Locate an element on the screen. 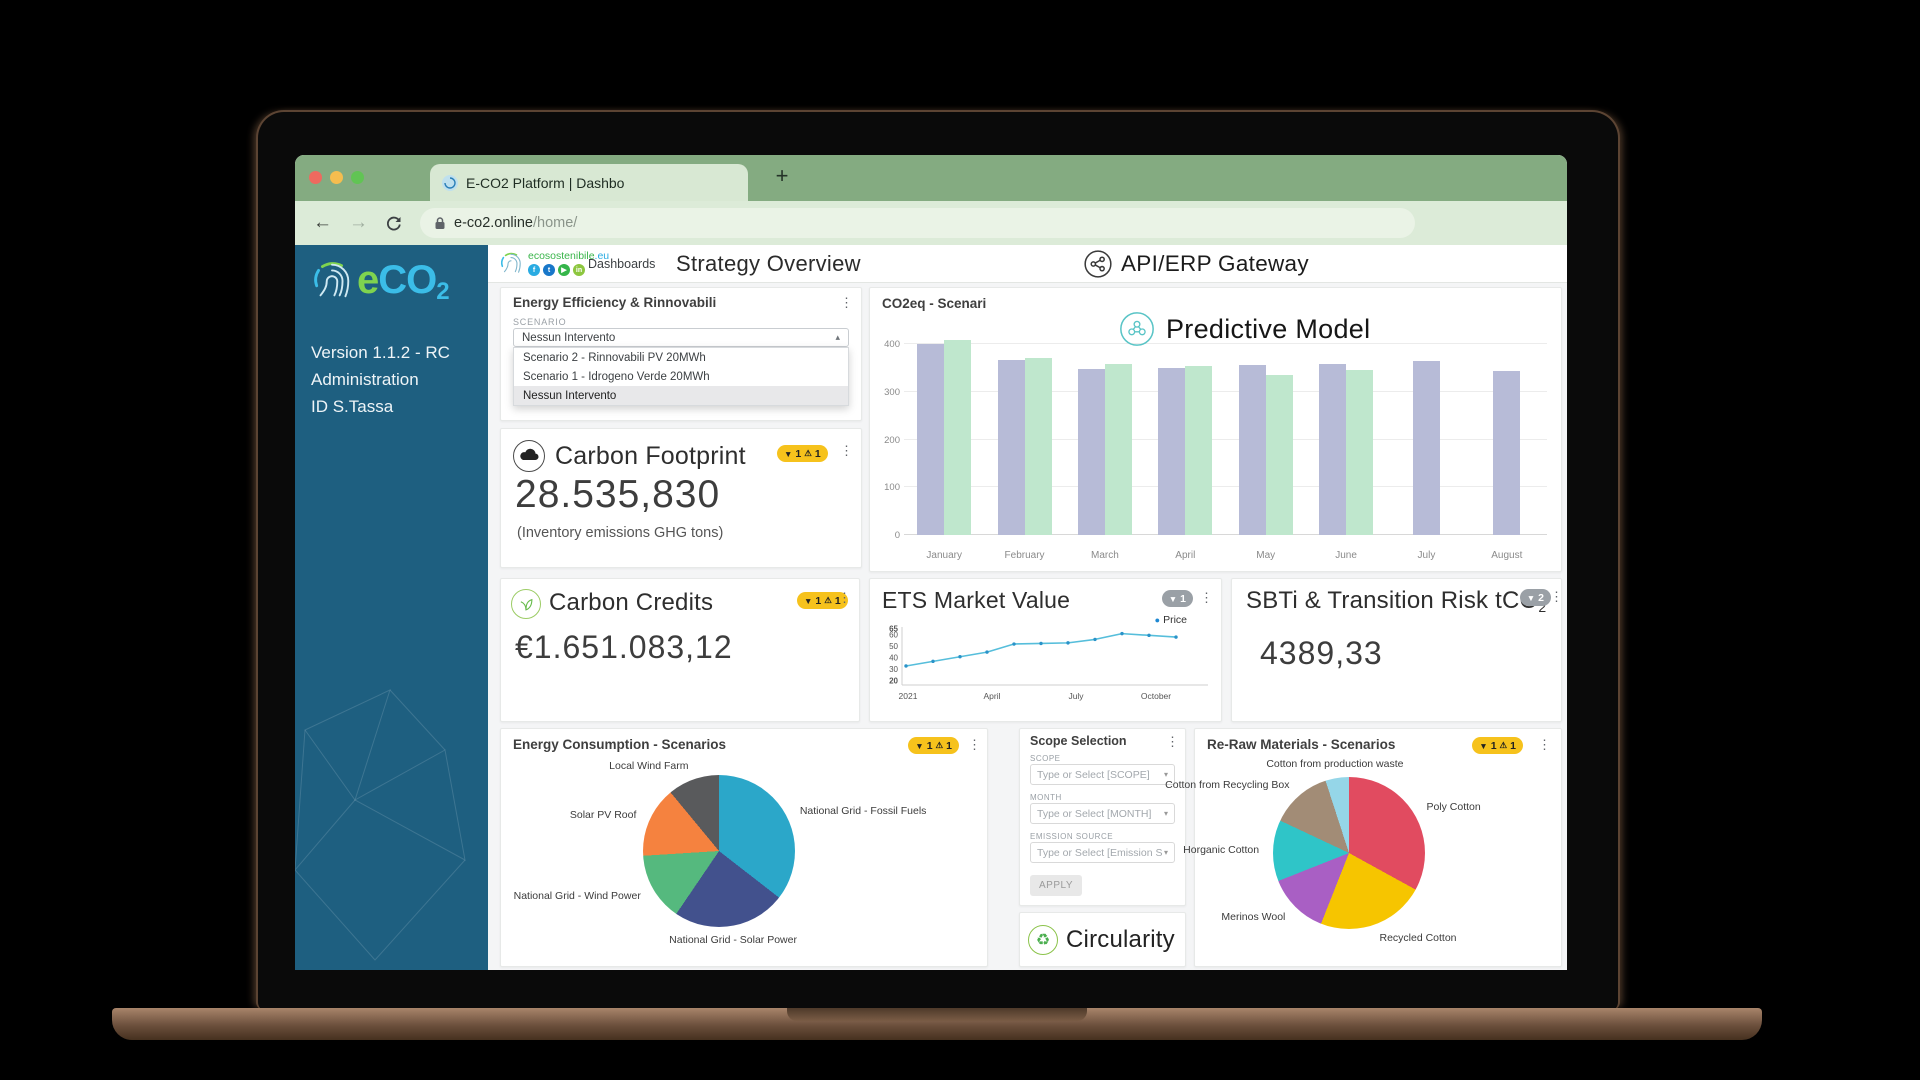 This screenshot has width=1920, height=1080. svg-text: 2021 is located at coordinates (908, 696).